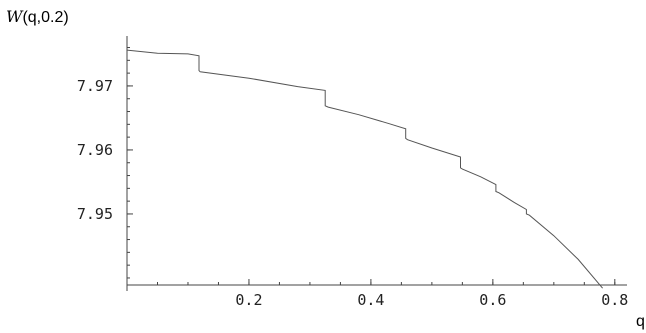 Image resolution: width=646 pixels, height=333 pixels. I want to click on x-tick-label: 0.8, so click(614, 300).